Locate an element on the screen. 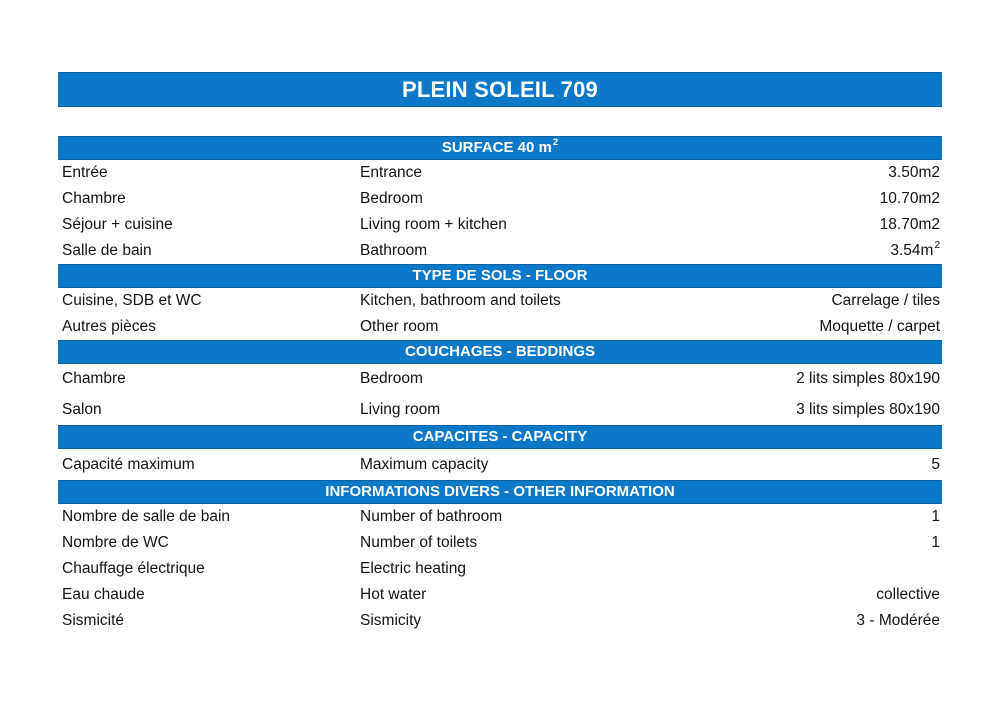 The width and height of the screenshot is (1000, 705). section-header-capacity: CAPACITES - CAPACITY is located at coordinates (500, 437).